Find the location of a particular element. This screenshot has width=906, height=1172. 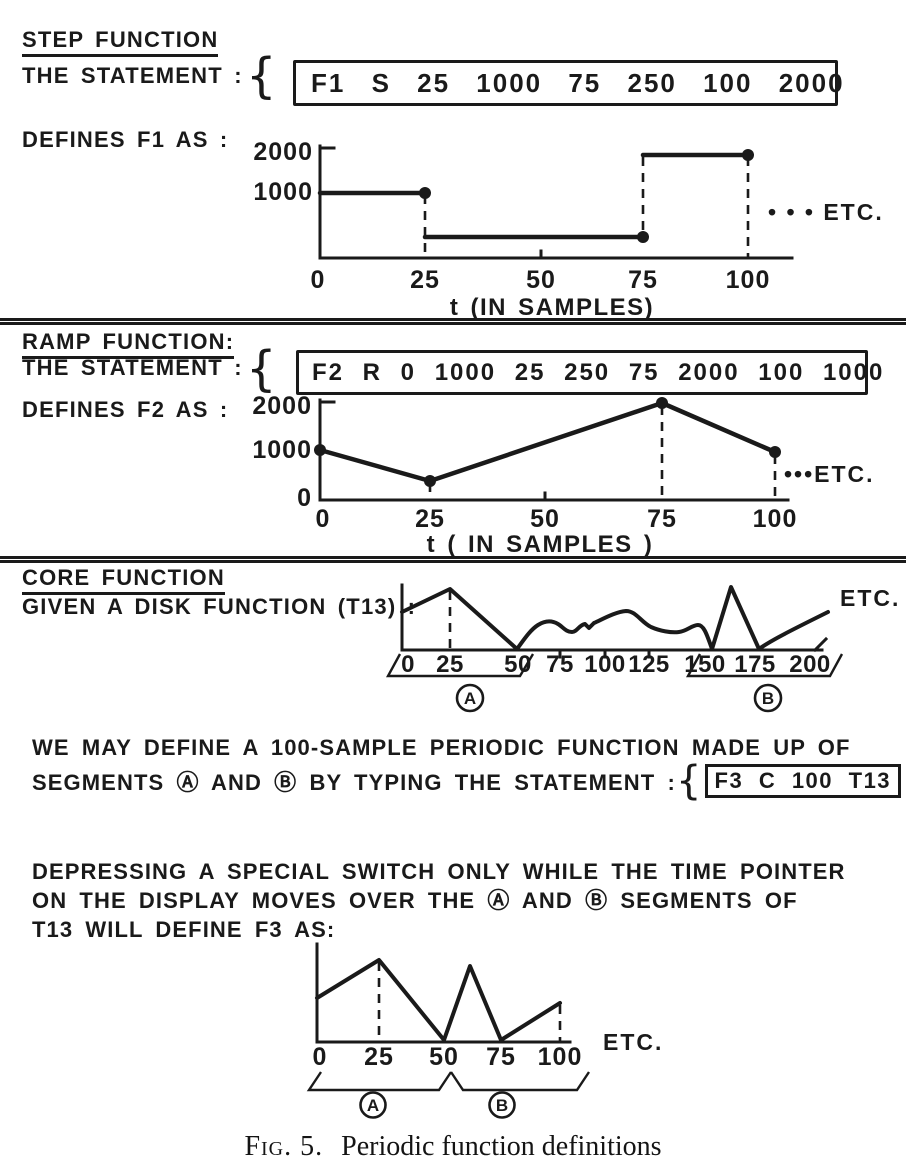

f1-xtick-50: 50 is located at coordinates (541, 280).